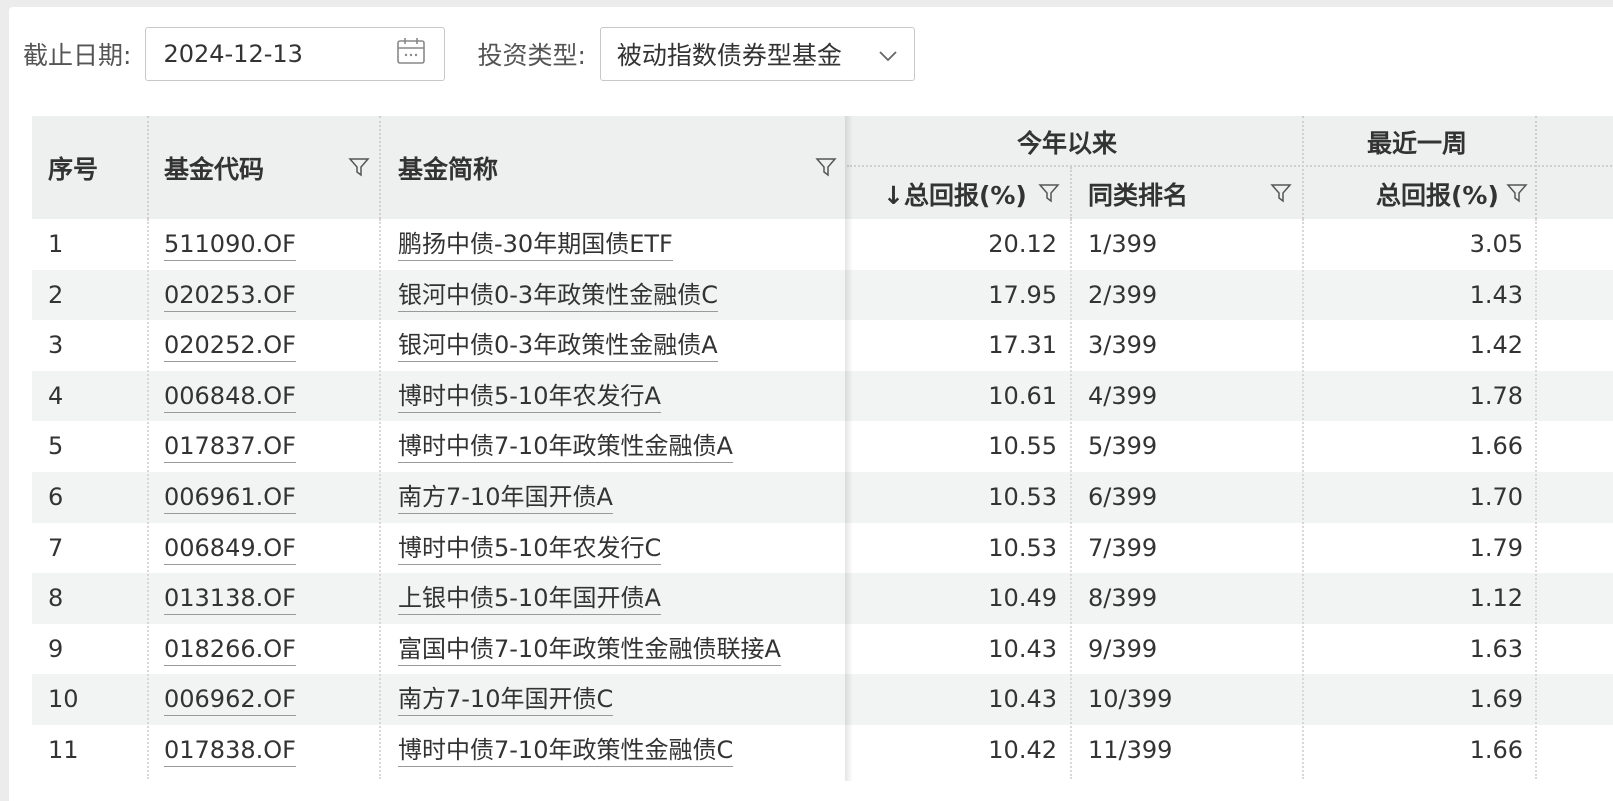 The height and width of the screenshot is (801, 1613). What do you see at coordinates (1413, 295) in the screenshot?
I see `week-return-cell: 1.43` at bounding box center [1413, 295].